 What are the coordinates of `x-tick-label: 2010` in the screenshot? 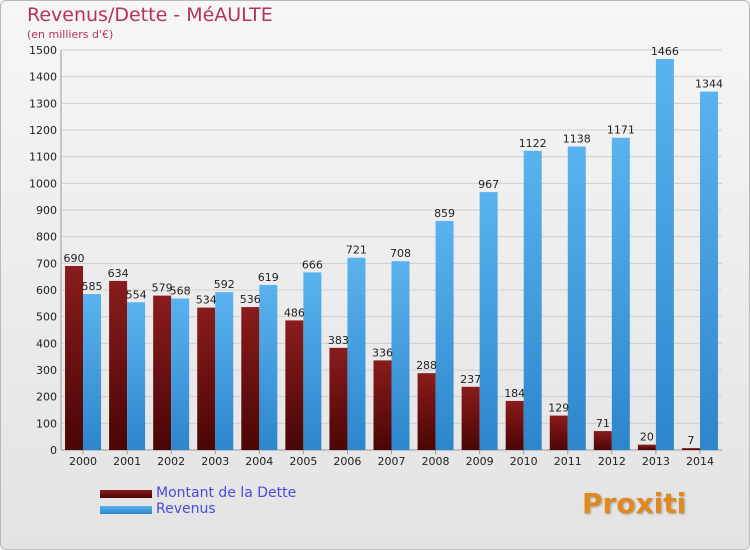 It's located at (524, 461).